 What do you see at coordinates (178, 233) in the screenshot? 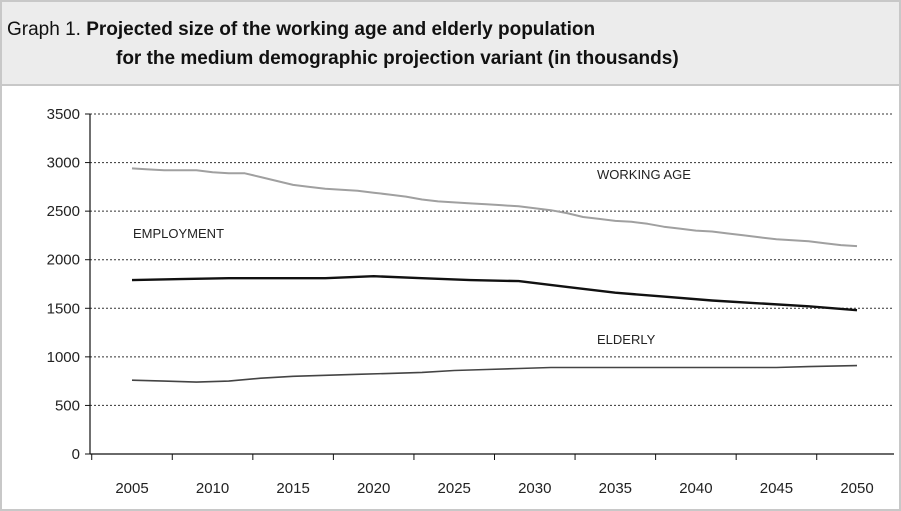
I see `annotation-employment: EMPLOYMENT` at bounding box center [178, 233].